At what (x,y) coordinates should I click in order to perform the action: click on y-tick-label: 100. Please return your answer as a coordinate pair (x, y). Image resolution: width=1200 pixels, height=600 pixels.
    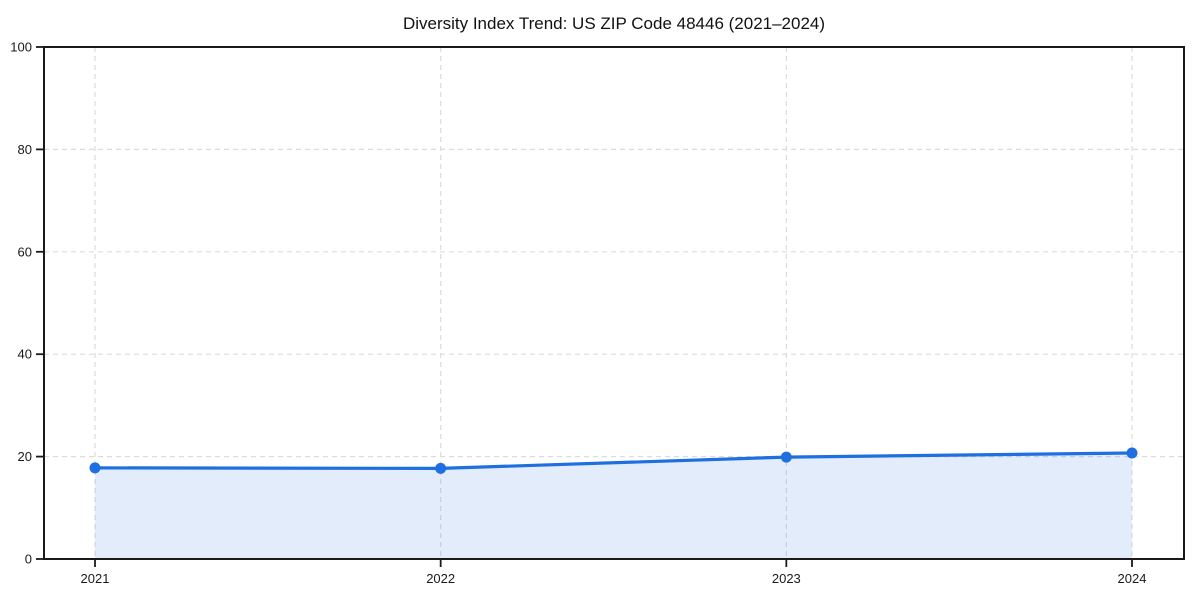
    Looking at the image, I should click on (21, 47).